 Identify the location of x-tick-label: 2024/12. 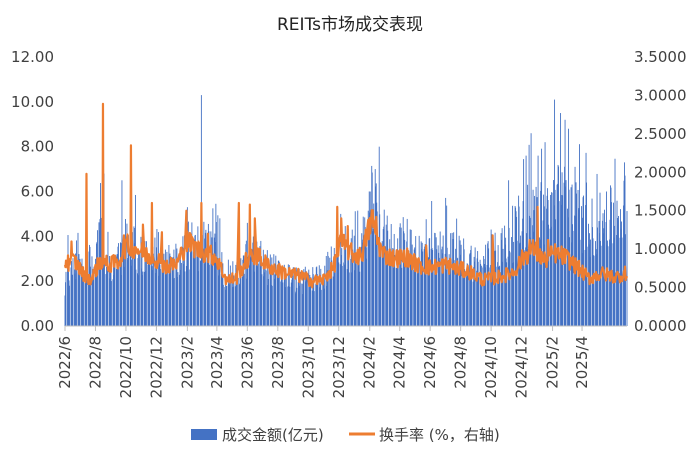
(522, 367).